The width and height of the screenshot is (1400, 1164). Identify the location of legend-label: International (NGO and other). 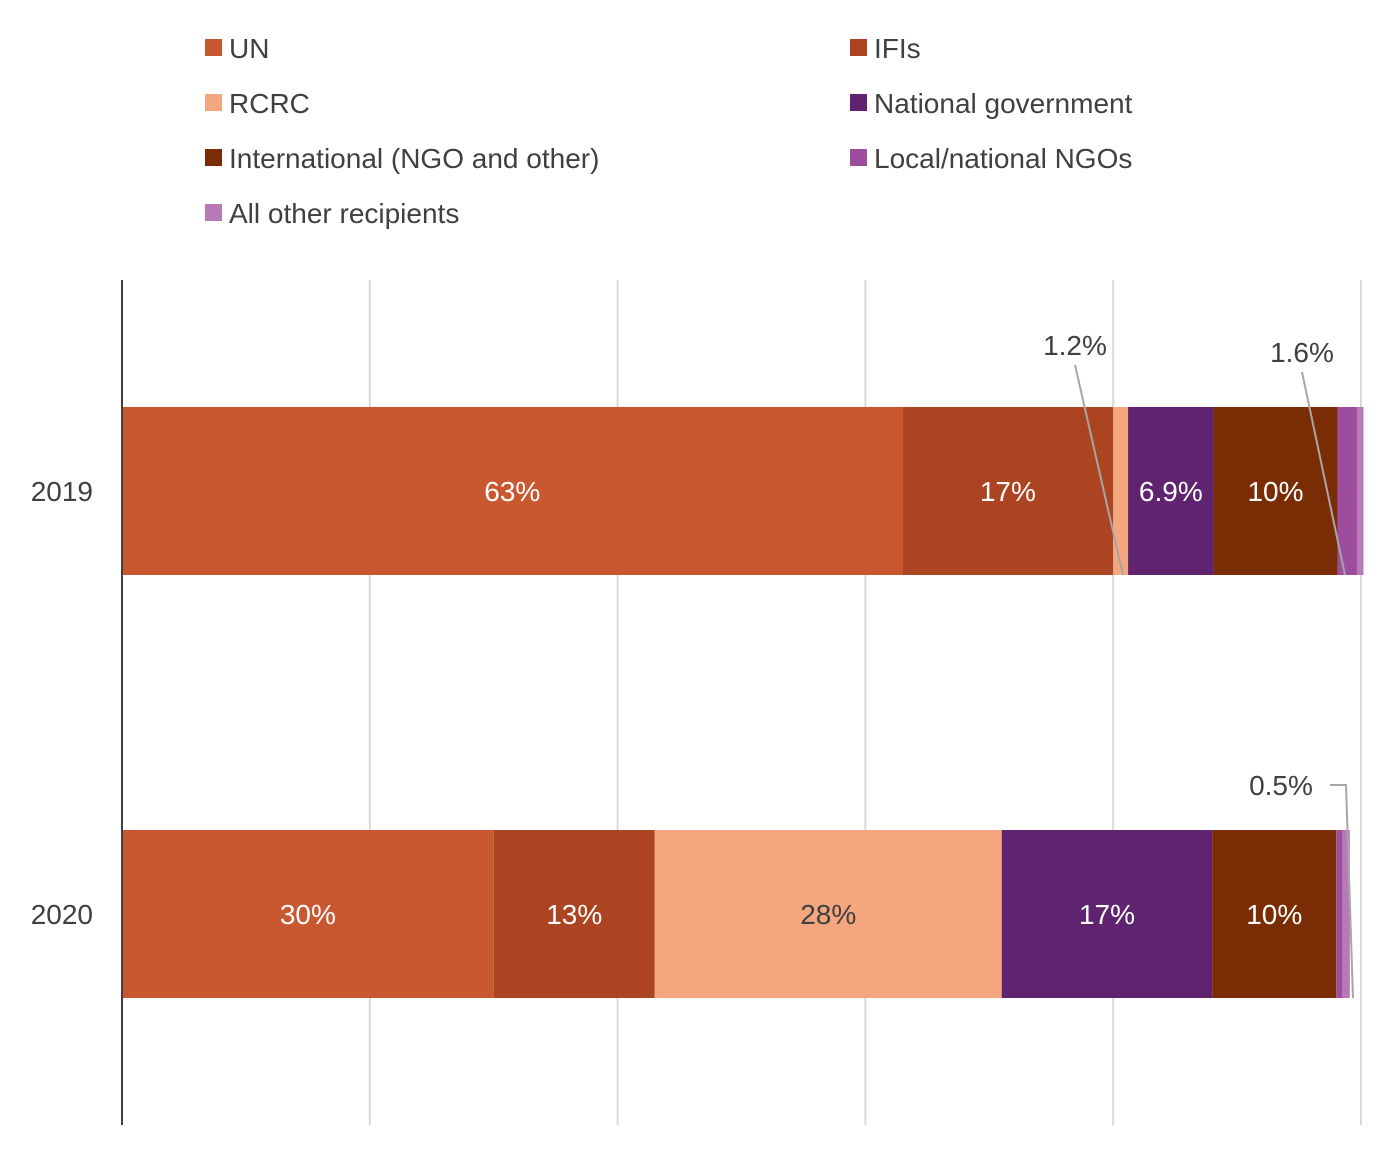
(414, 158).